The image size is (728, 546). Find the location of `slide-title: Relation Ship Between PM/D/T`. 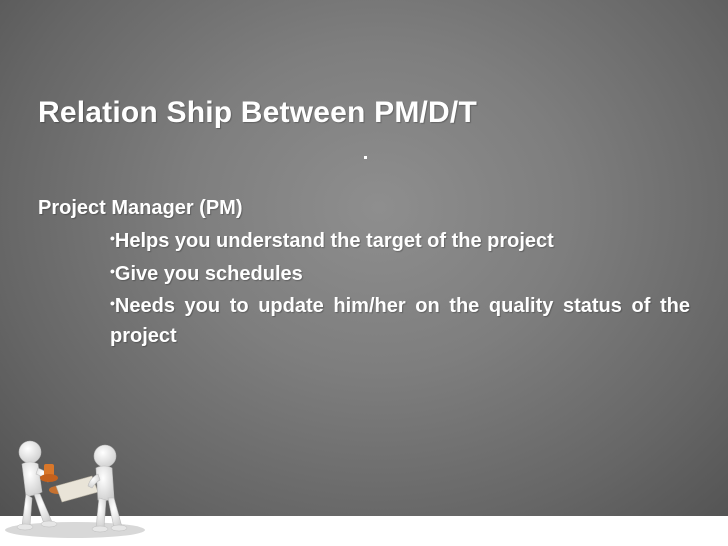

slide-title: Relation Ship Between PM/D/T is located at coordinates (257, 112).